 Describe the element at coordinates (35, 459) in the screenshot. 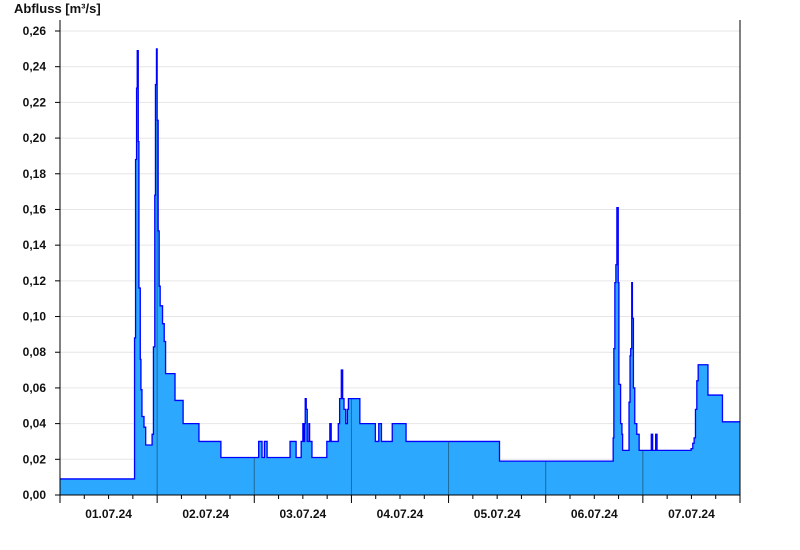

I see `y-tick-label: 0,02` at that location.